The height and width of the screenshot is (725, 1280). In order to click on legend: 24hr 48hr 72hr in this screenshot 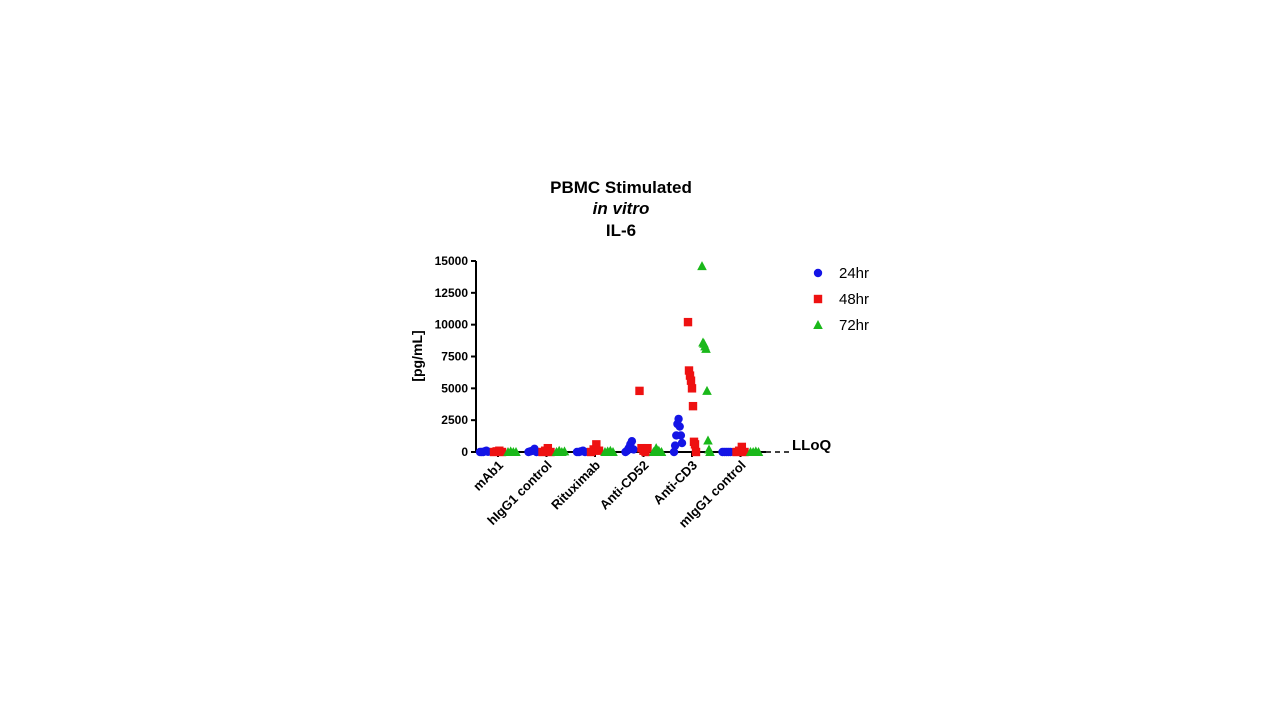, I will do `click(841, 299)`.